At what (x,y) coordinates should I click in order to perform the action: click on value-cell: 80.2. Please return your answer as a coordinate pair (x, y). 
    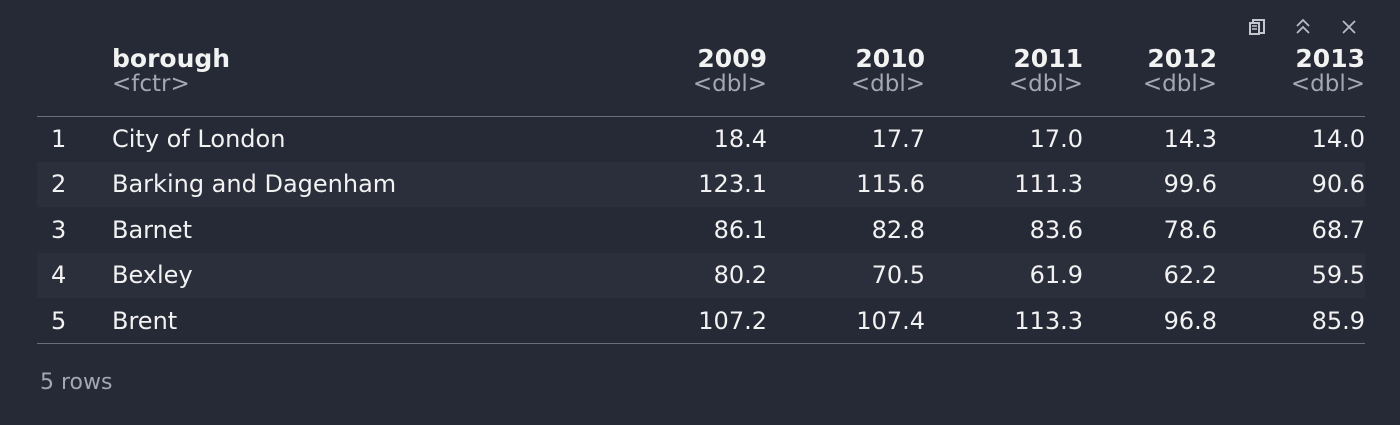
    Looking at the image, I should click on (740, 275).